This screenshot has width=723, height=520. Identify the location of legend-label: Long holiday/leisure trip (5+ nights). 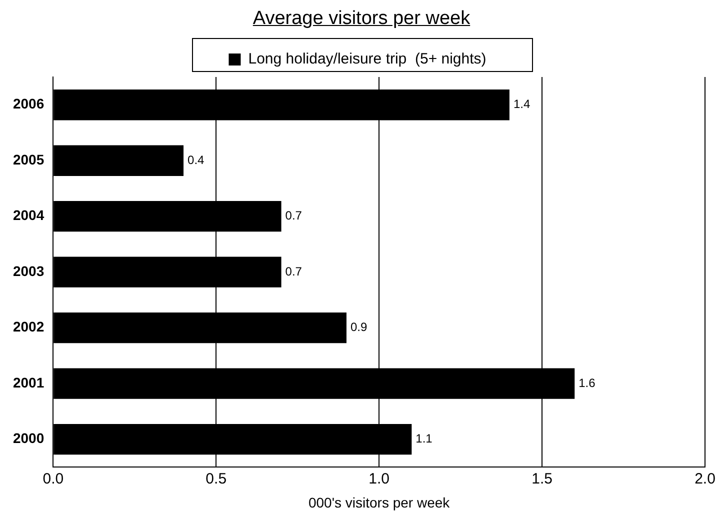
(367, 59).